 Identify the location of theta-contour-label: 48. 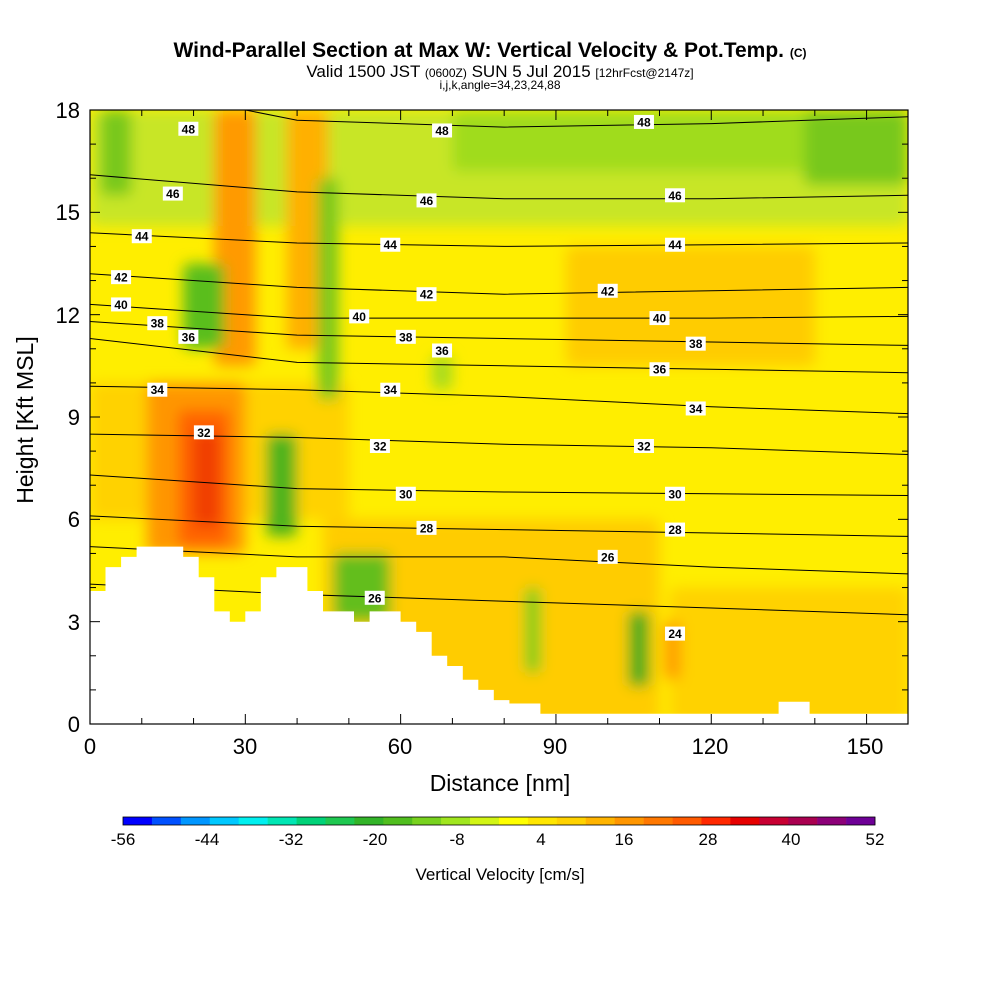
(643, 121).